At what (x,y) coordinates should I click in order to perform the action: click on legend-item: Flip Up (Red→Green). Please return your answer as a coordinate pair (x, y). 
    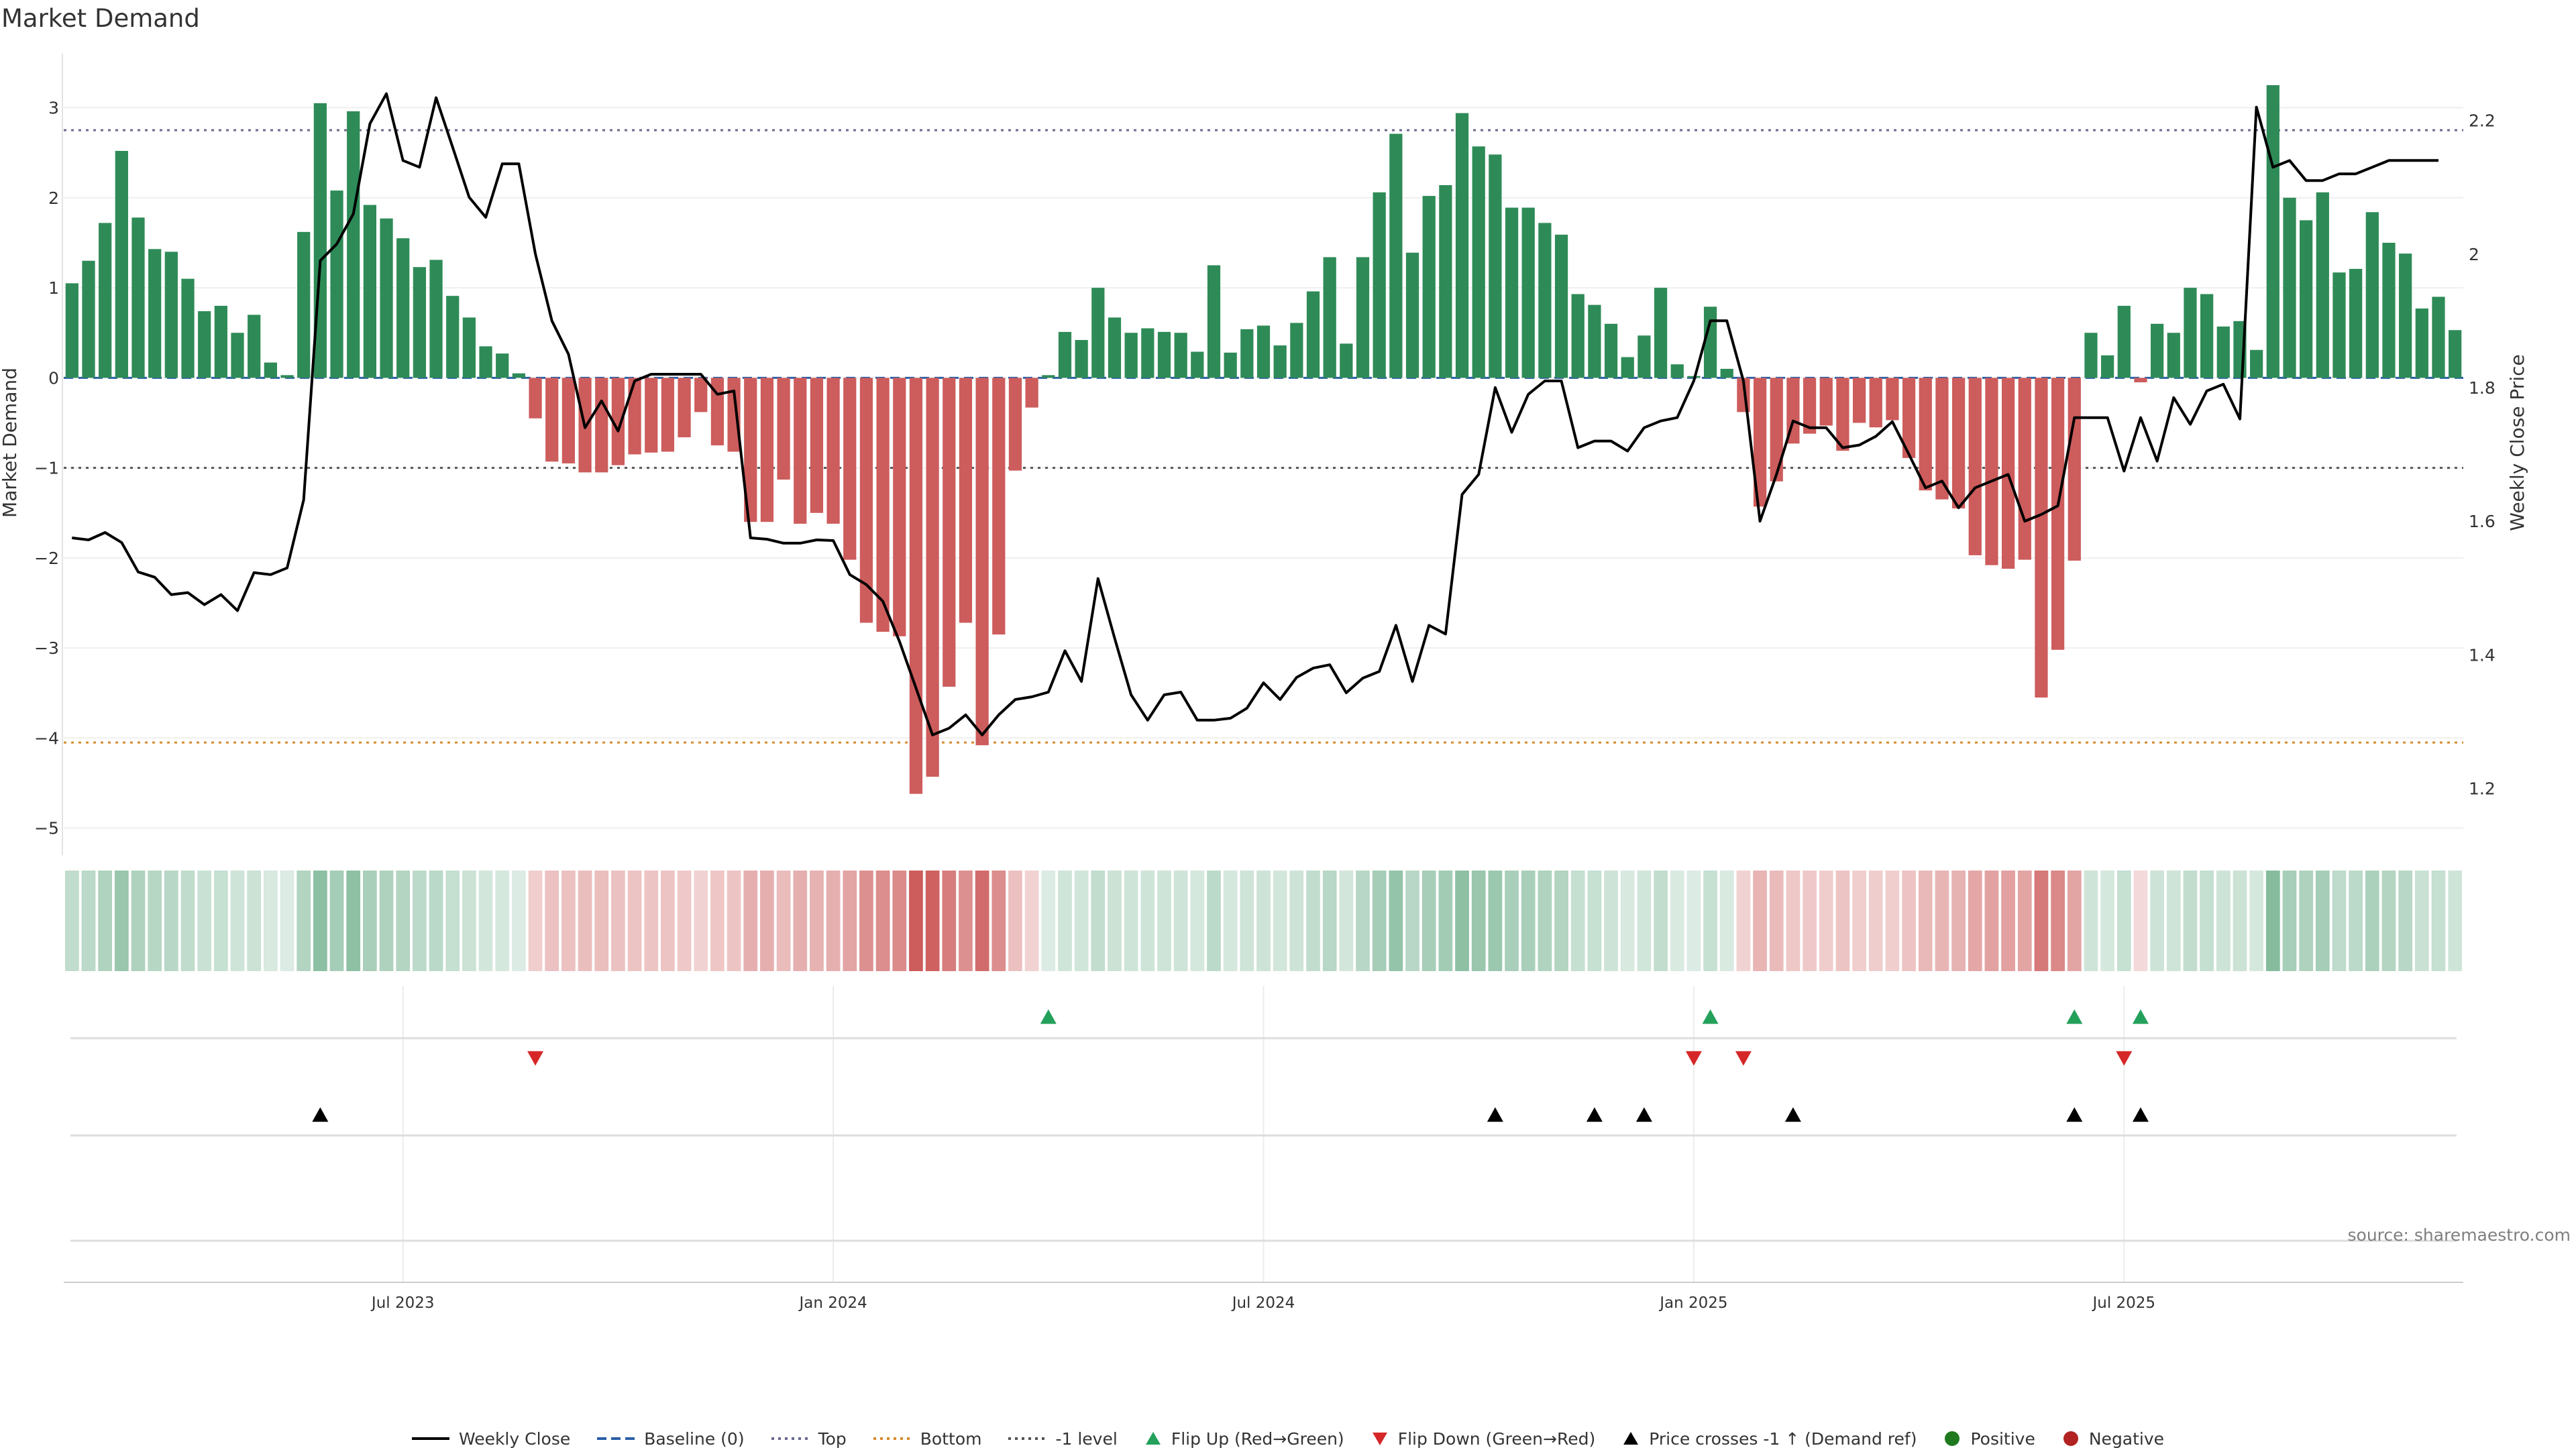
    Looking at the image, I should click on (1244, 1439).